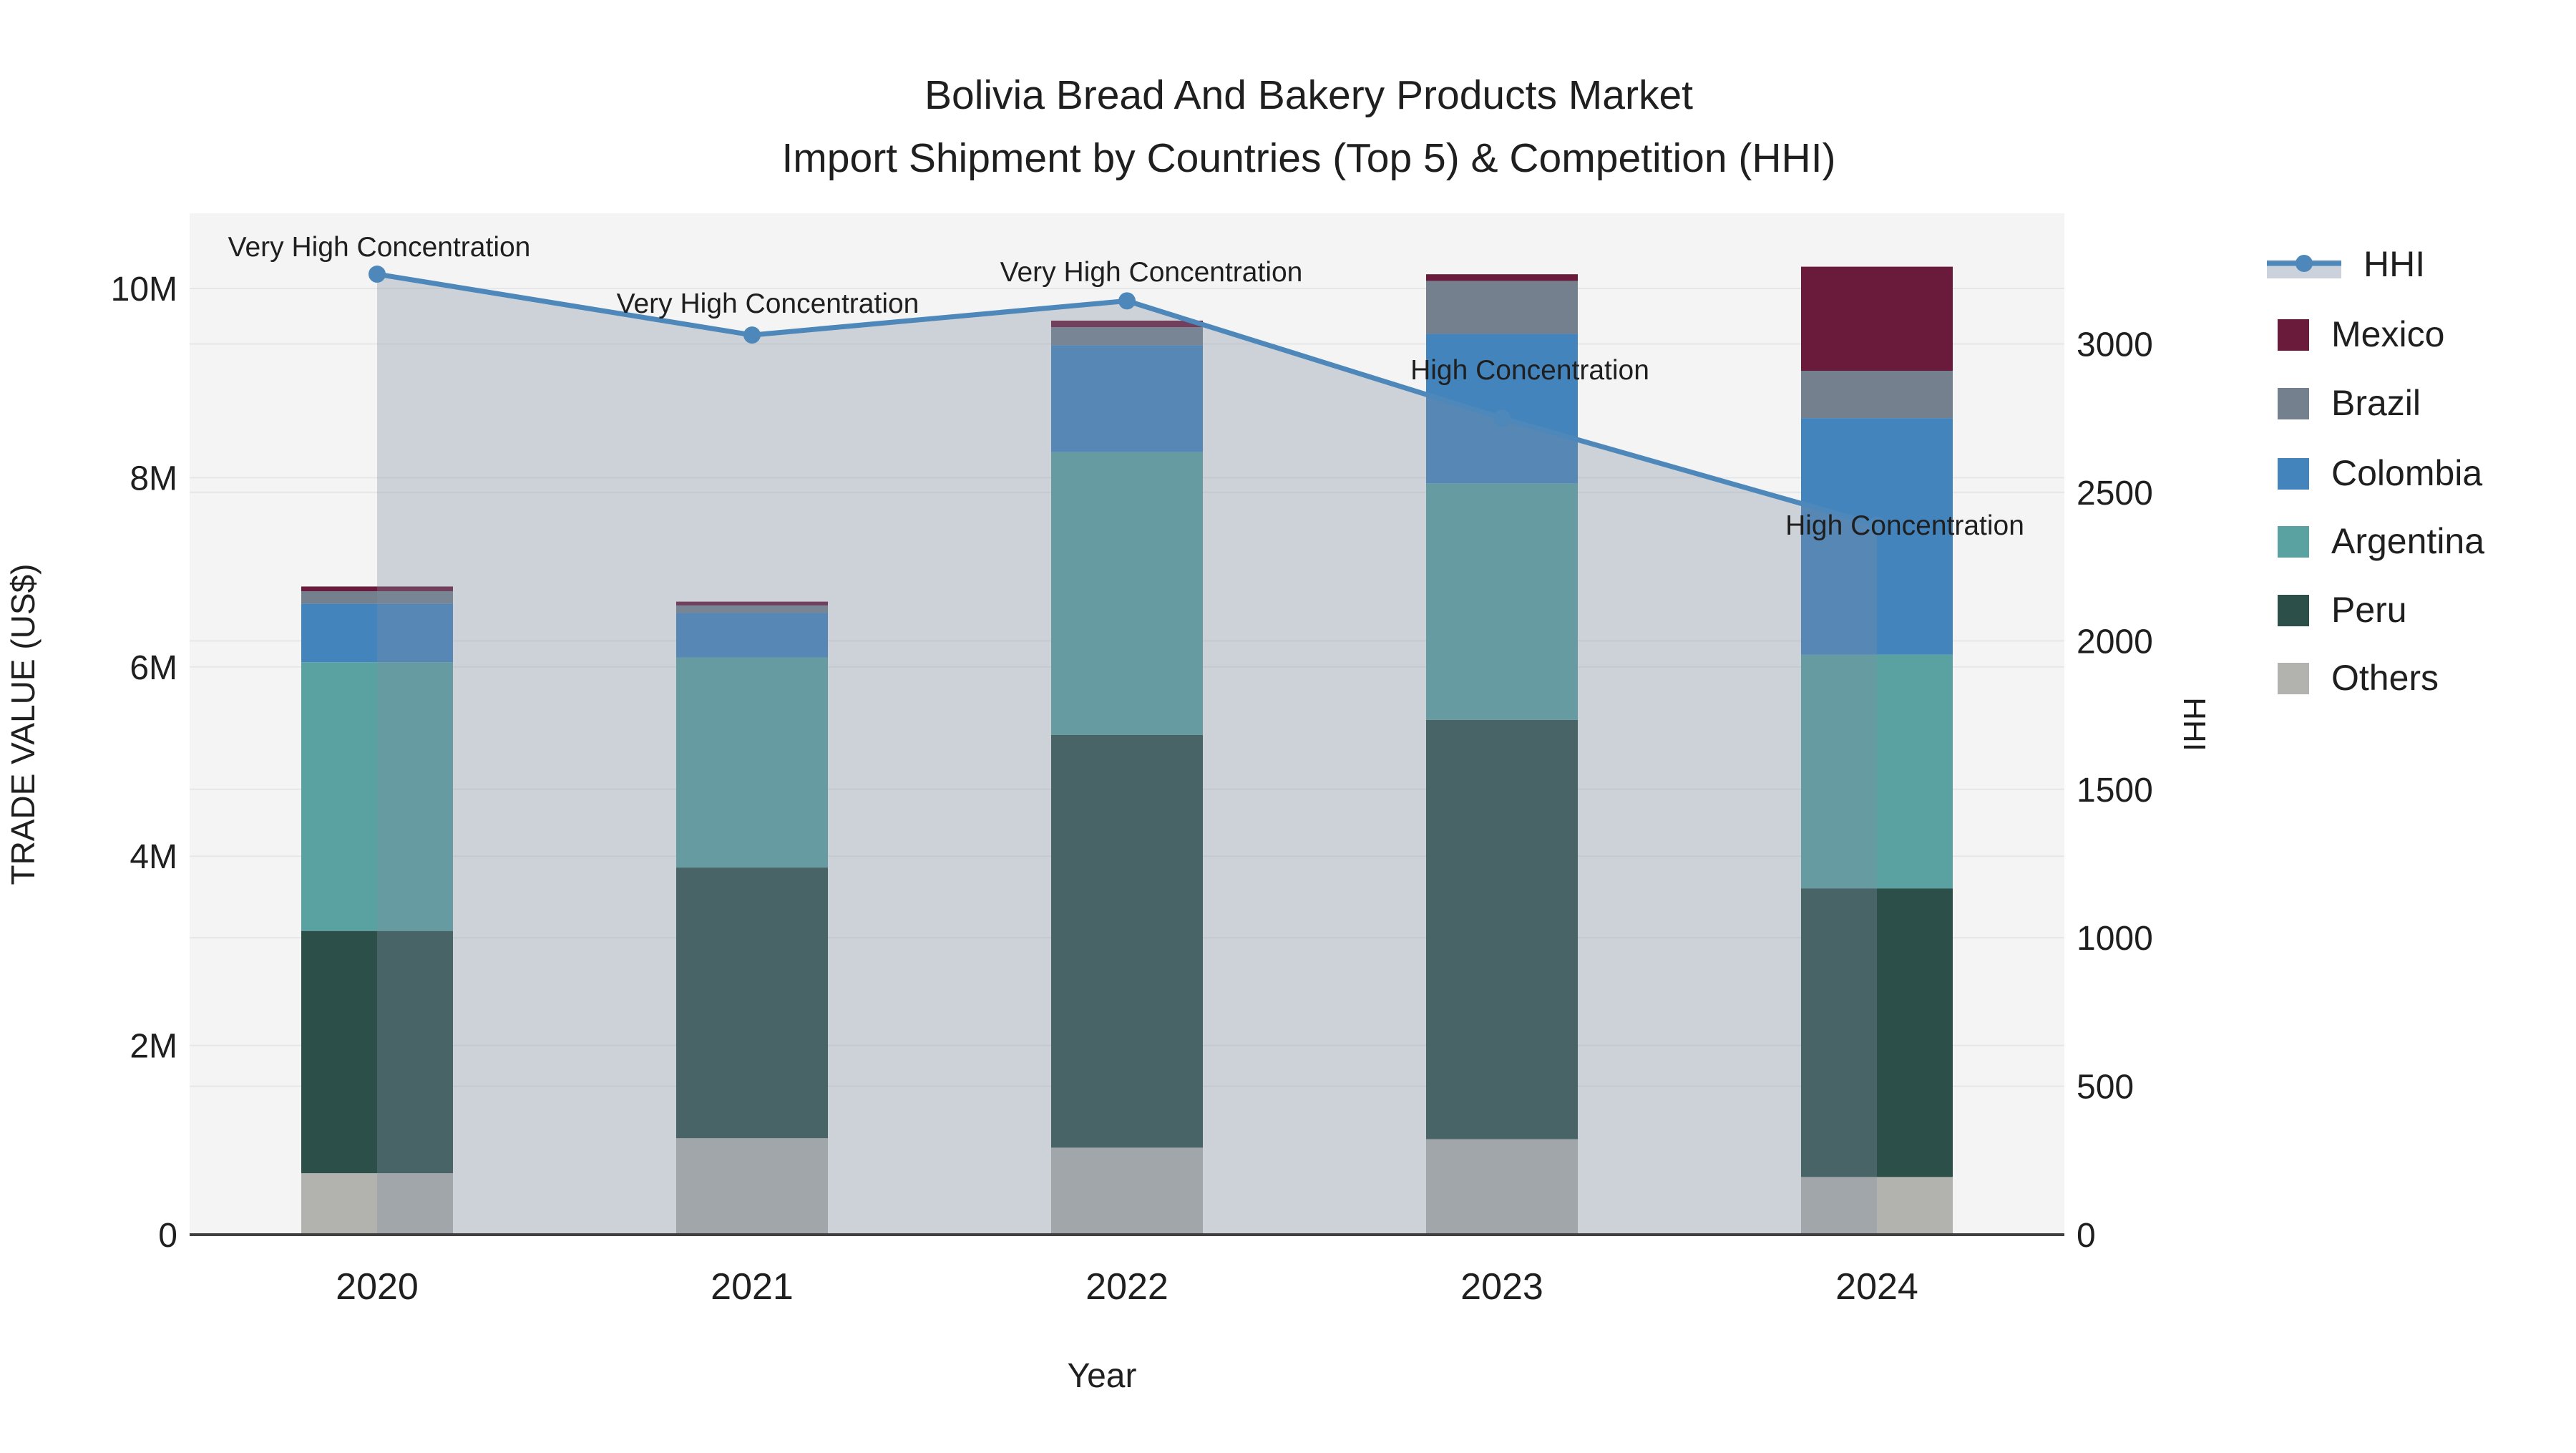 This screenshot has height=1453, width=2576. Describe the element at coordinates (2304, 263) in the screenshot. I see `legend-hhi-marker` at that location.